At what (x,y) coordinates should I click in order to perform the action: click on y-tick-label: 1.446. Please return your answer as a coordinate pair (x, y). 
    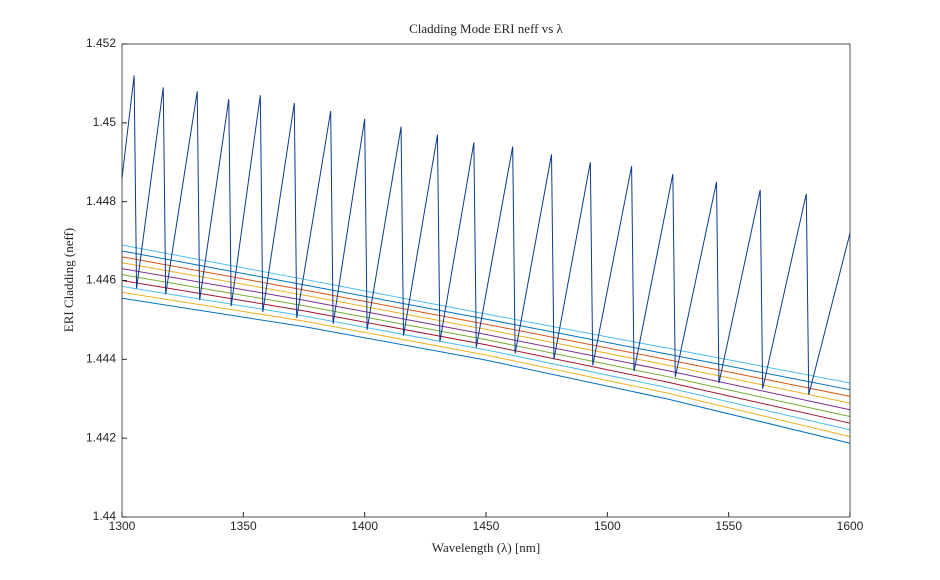
    Looking at the image, I should click on (101, 280).